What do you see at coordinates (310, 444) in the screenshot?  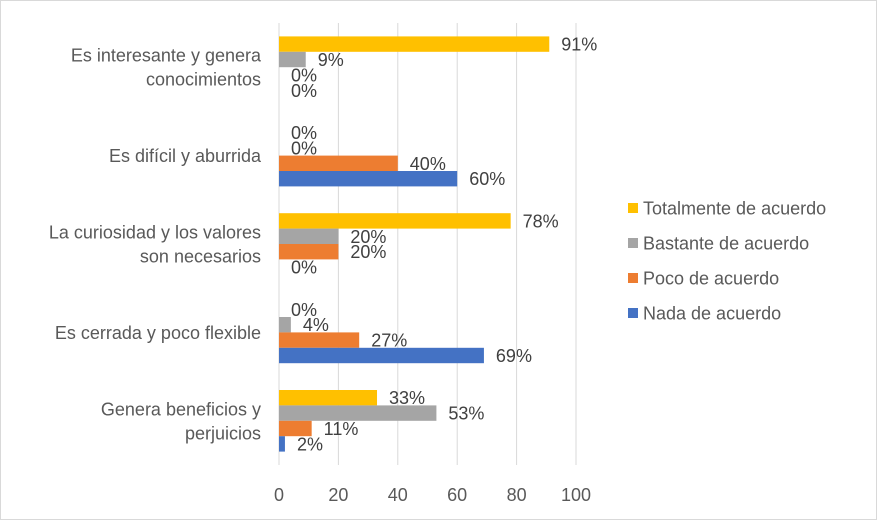 I see `data-label-nada-de-acuerdo-cat5: 2%` at bounding box center [310, 444].